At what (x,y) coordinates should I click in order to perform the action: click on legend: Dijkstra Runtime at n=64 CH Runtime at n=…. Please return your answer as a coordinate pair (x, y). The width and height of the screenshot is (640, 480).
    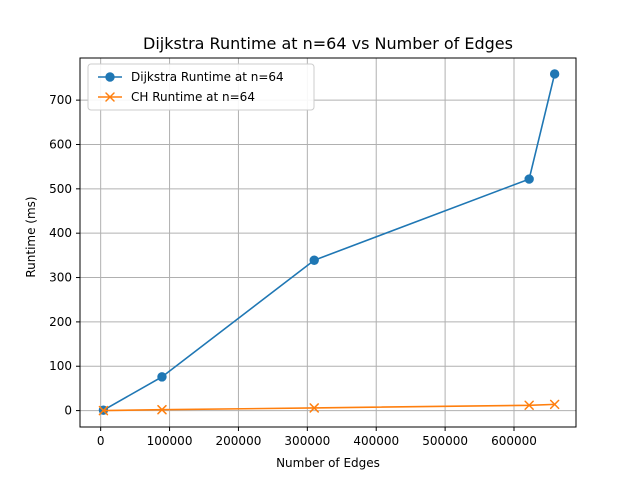
    Looking at the image, I should click on (201, 87).